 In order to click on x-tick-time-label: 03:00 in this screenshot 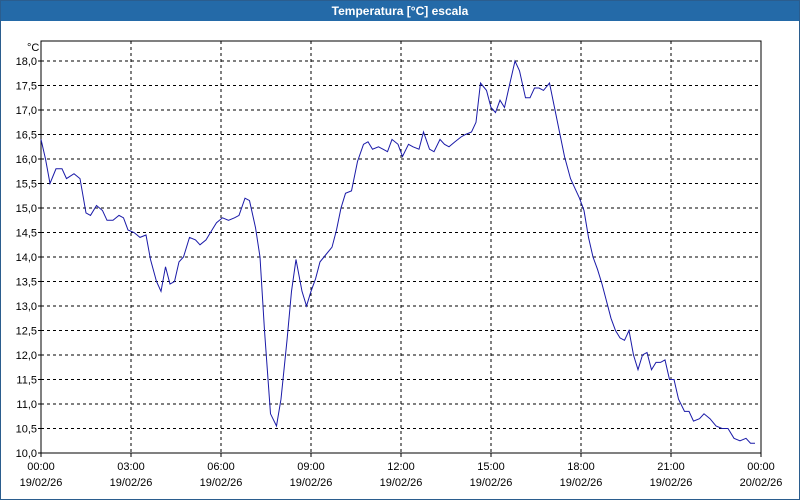, I will do `click(131, 467)`.